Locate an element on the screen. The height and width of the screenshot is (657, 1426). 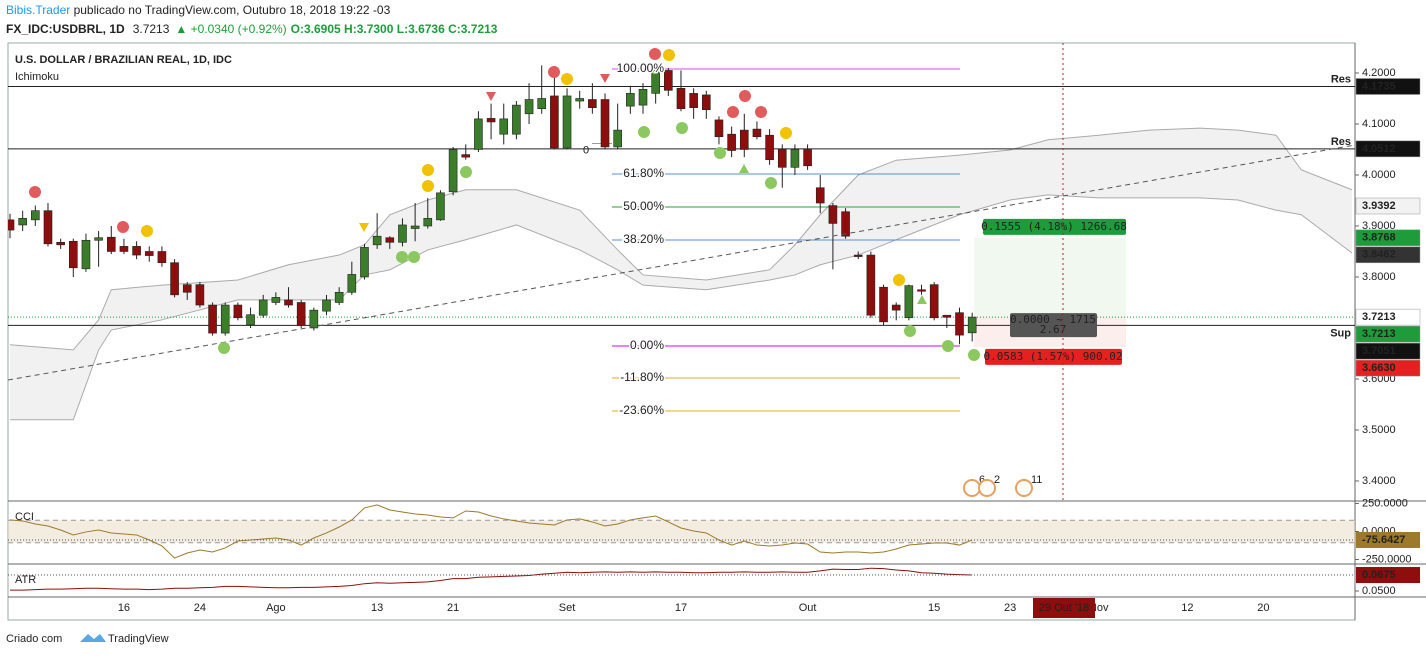
y-tick-label: 4.2000 is located at coordinates (1379, 73).